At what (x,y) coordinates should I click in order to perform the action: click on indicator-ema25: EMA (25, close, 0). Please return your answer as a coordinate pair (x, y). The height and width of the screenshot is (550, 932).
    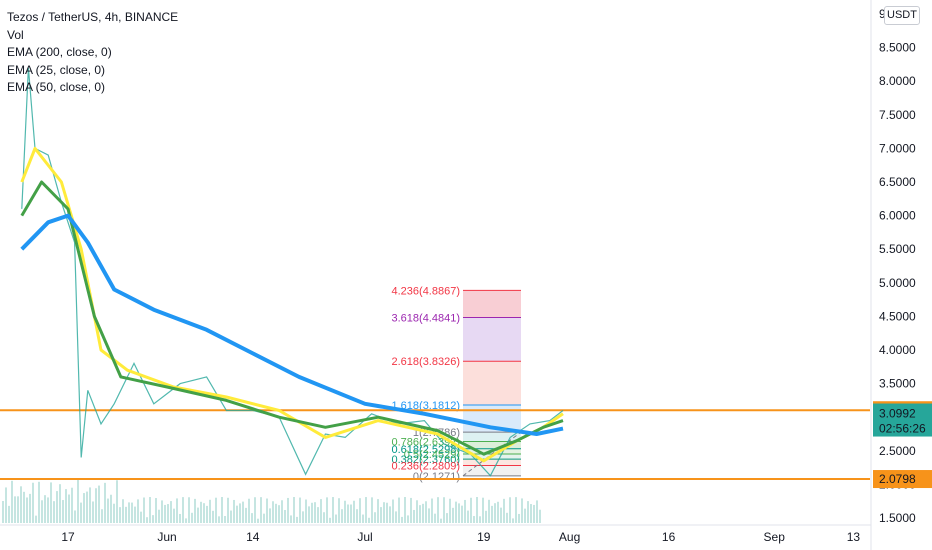
    Looking at the image, I should click on (56, 69).